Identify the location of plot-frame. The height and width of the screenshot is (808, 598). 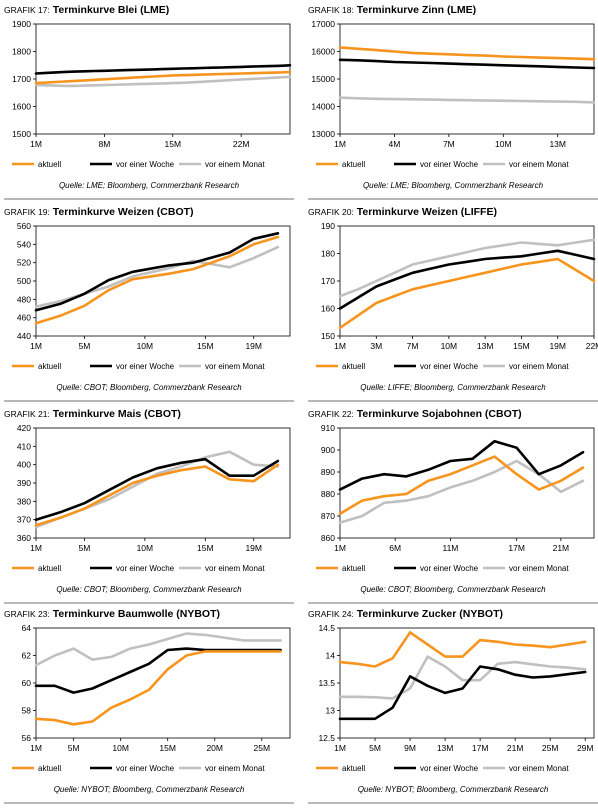
(467, 79).